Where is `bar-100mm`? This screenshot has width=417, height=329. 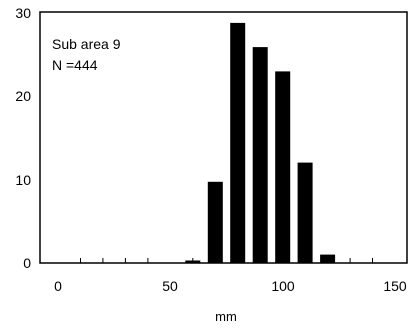 bar-100mm is located at coordinates (283, 167).